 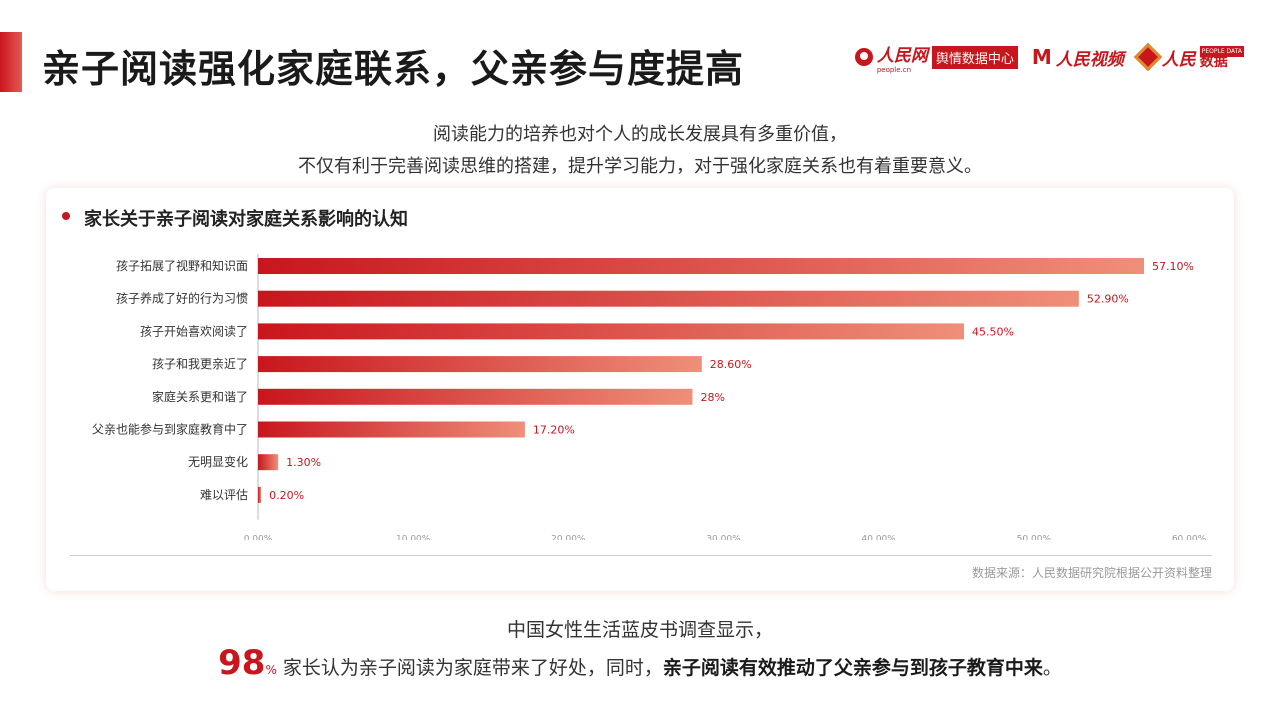 I want to click on category-label: 孩子养成了好的行为习惯, so click(x=182, y=298).